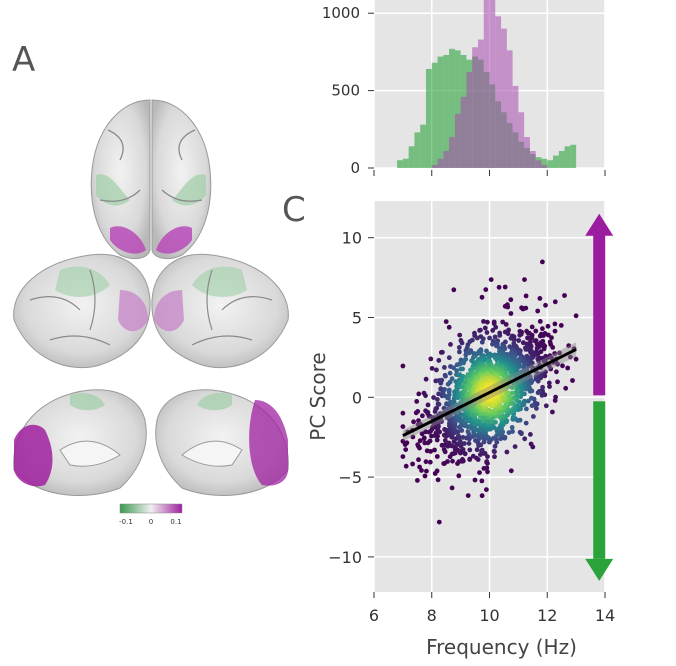 Image resolution: width=676 pixels, height=666 pixels. What do you see at coordinates (599, 569) in the screenshot?
I see `arrow-down-head` at bounding box center [599, 569].